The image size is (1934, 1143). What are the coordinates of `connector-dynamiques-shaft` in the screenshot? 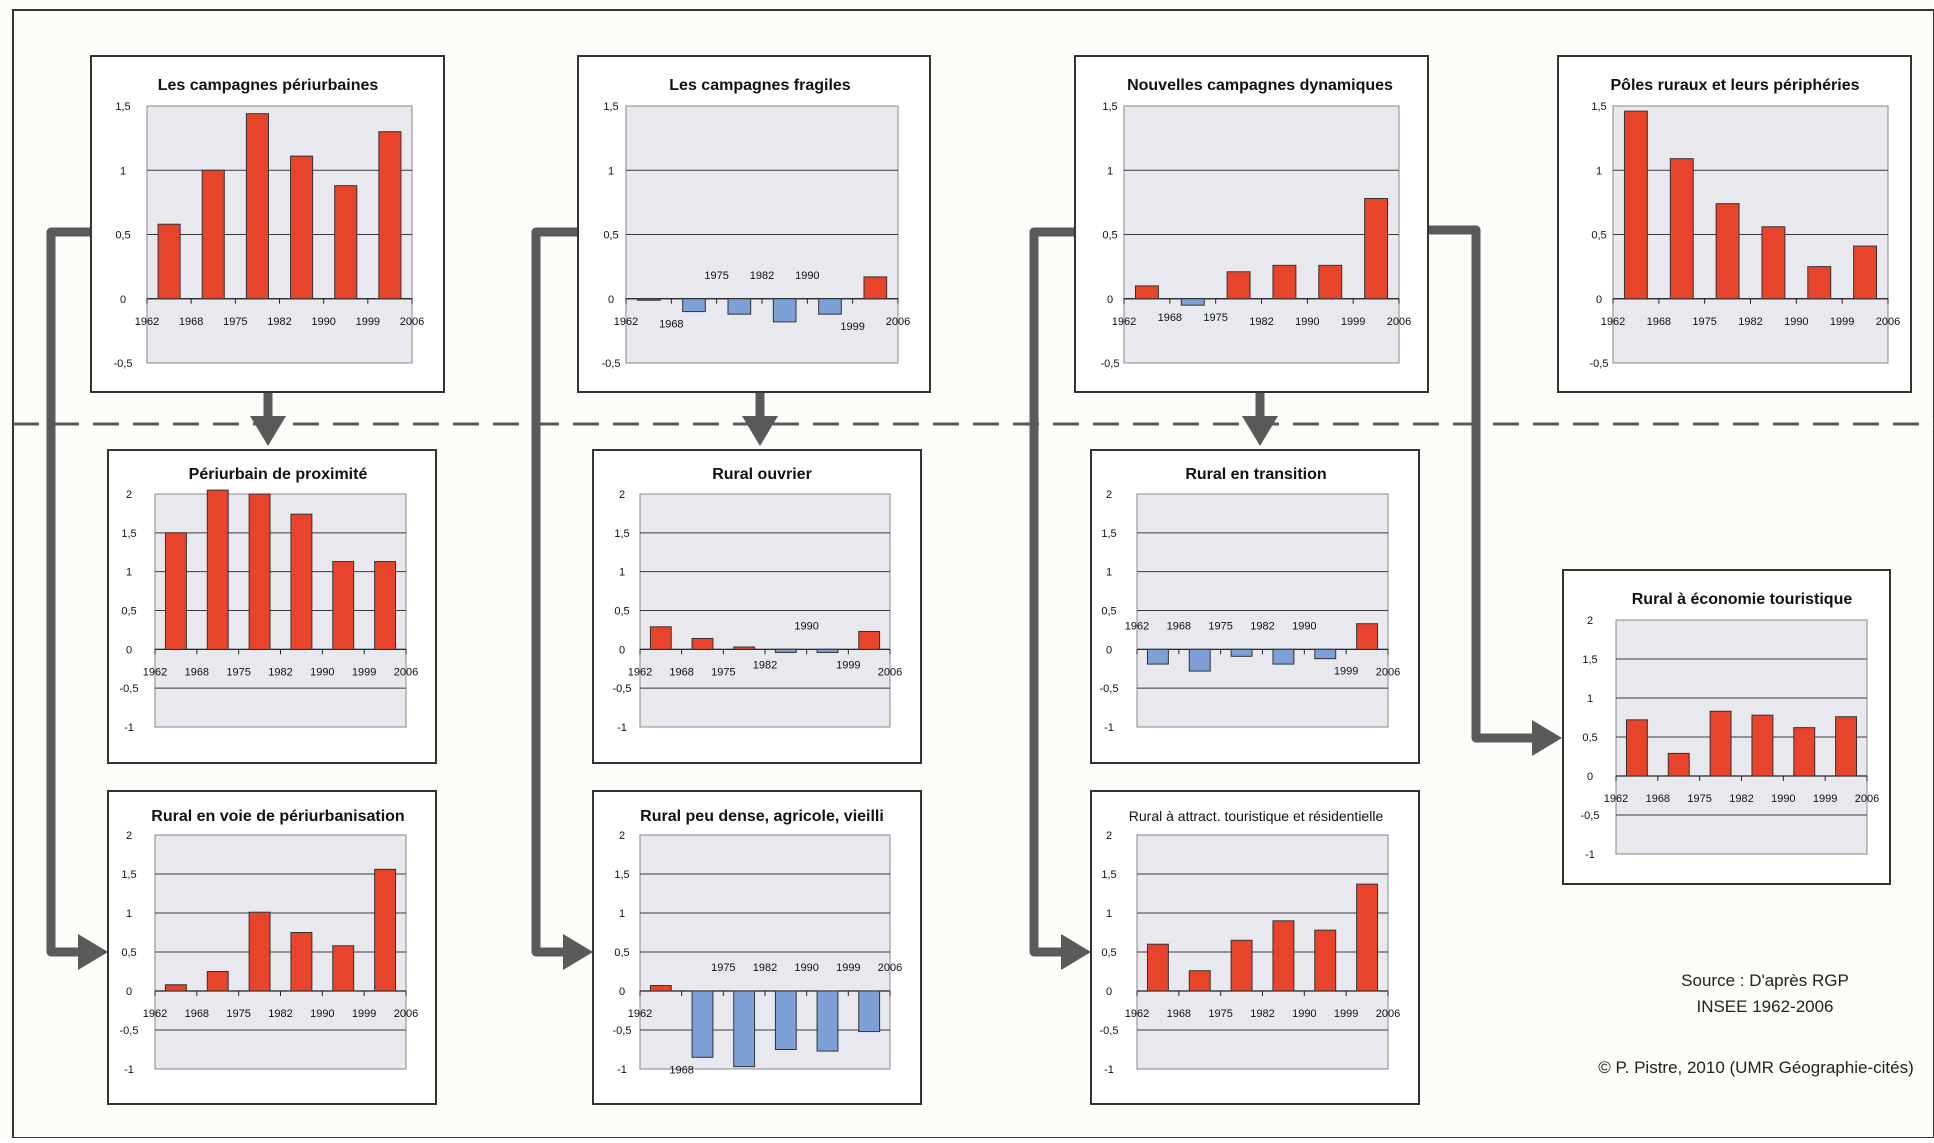 It's located at (1052, 592).